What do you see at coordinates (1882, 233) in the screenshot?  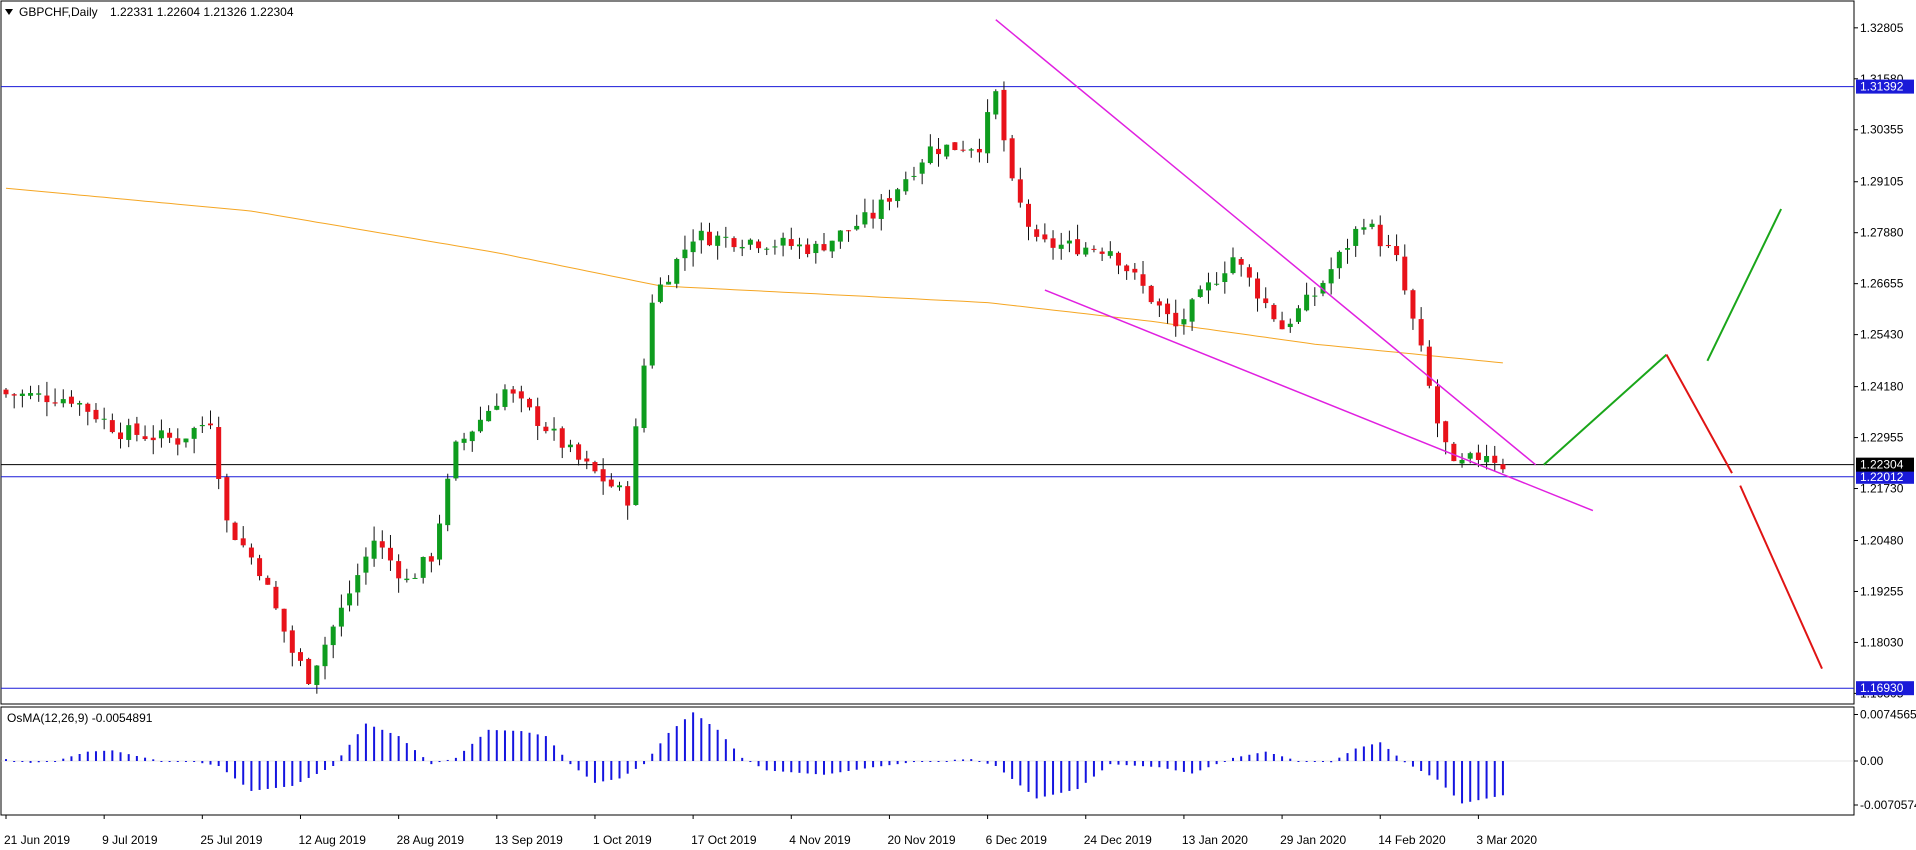 I see `price-tick-label: 1.27880` at bounding box center [1882, 233].